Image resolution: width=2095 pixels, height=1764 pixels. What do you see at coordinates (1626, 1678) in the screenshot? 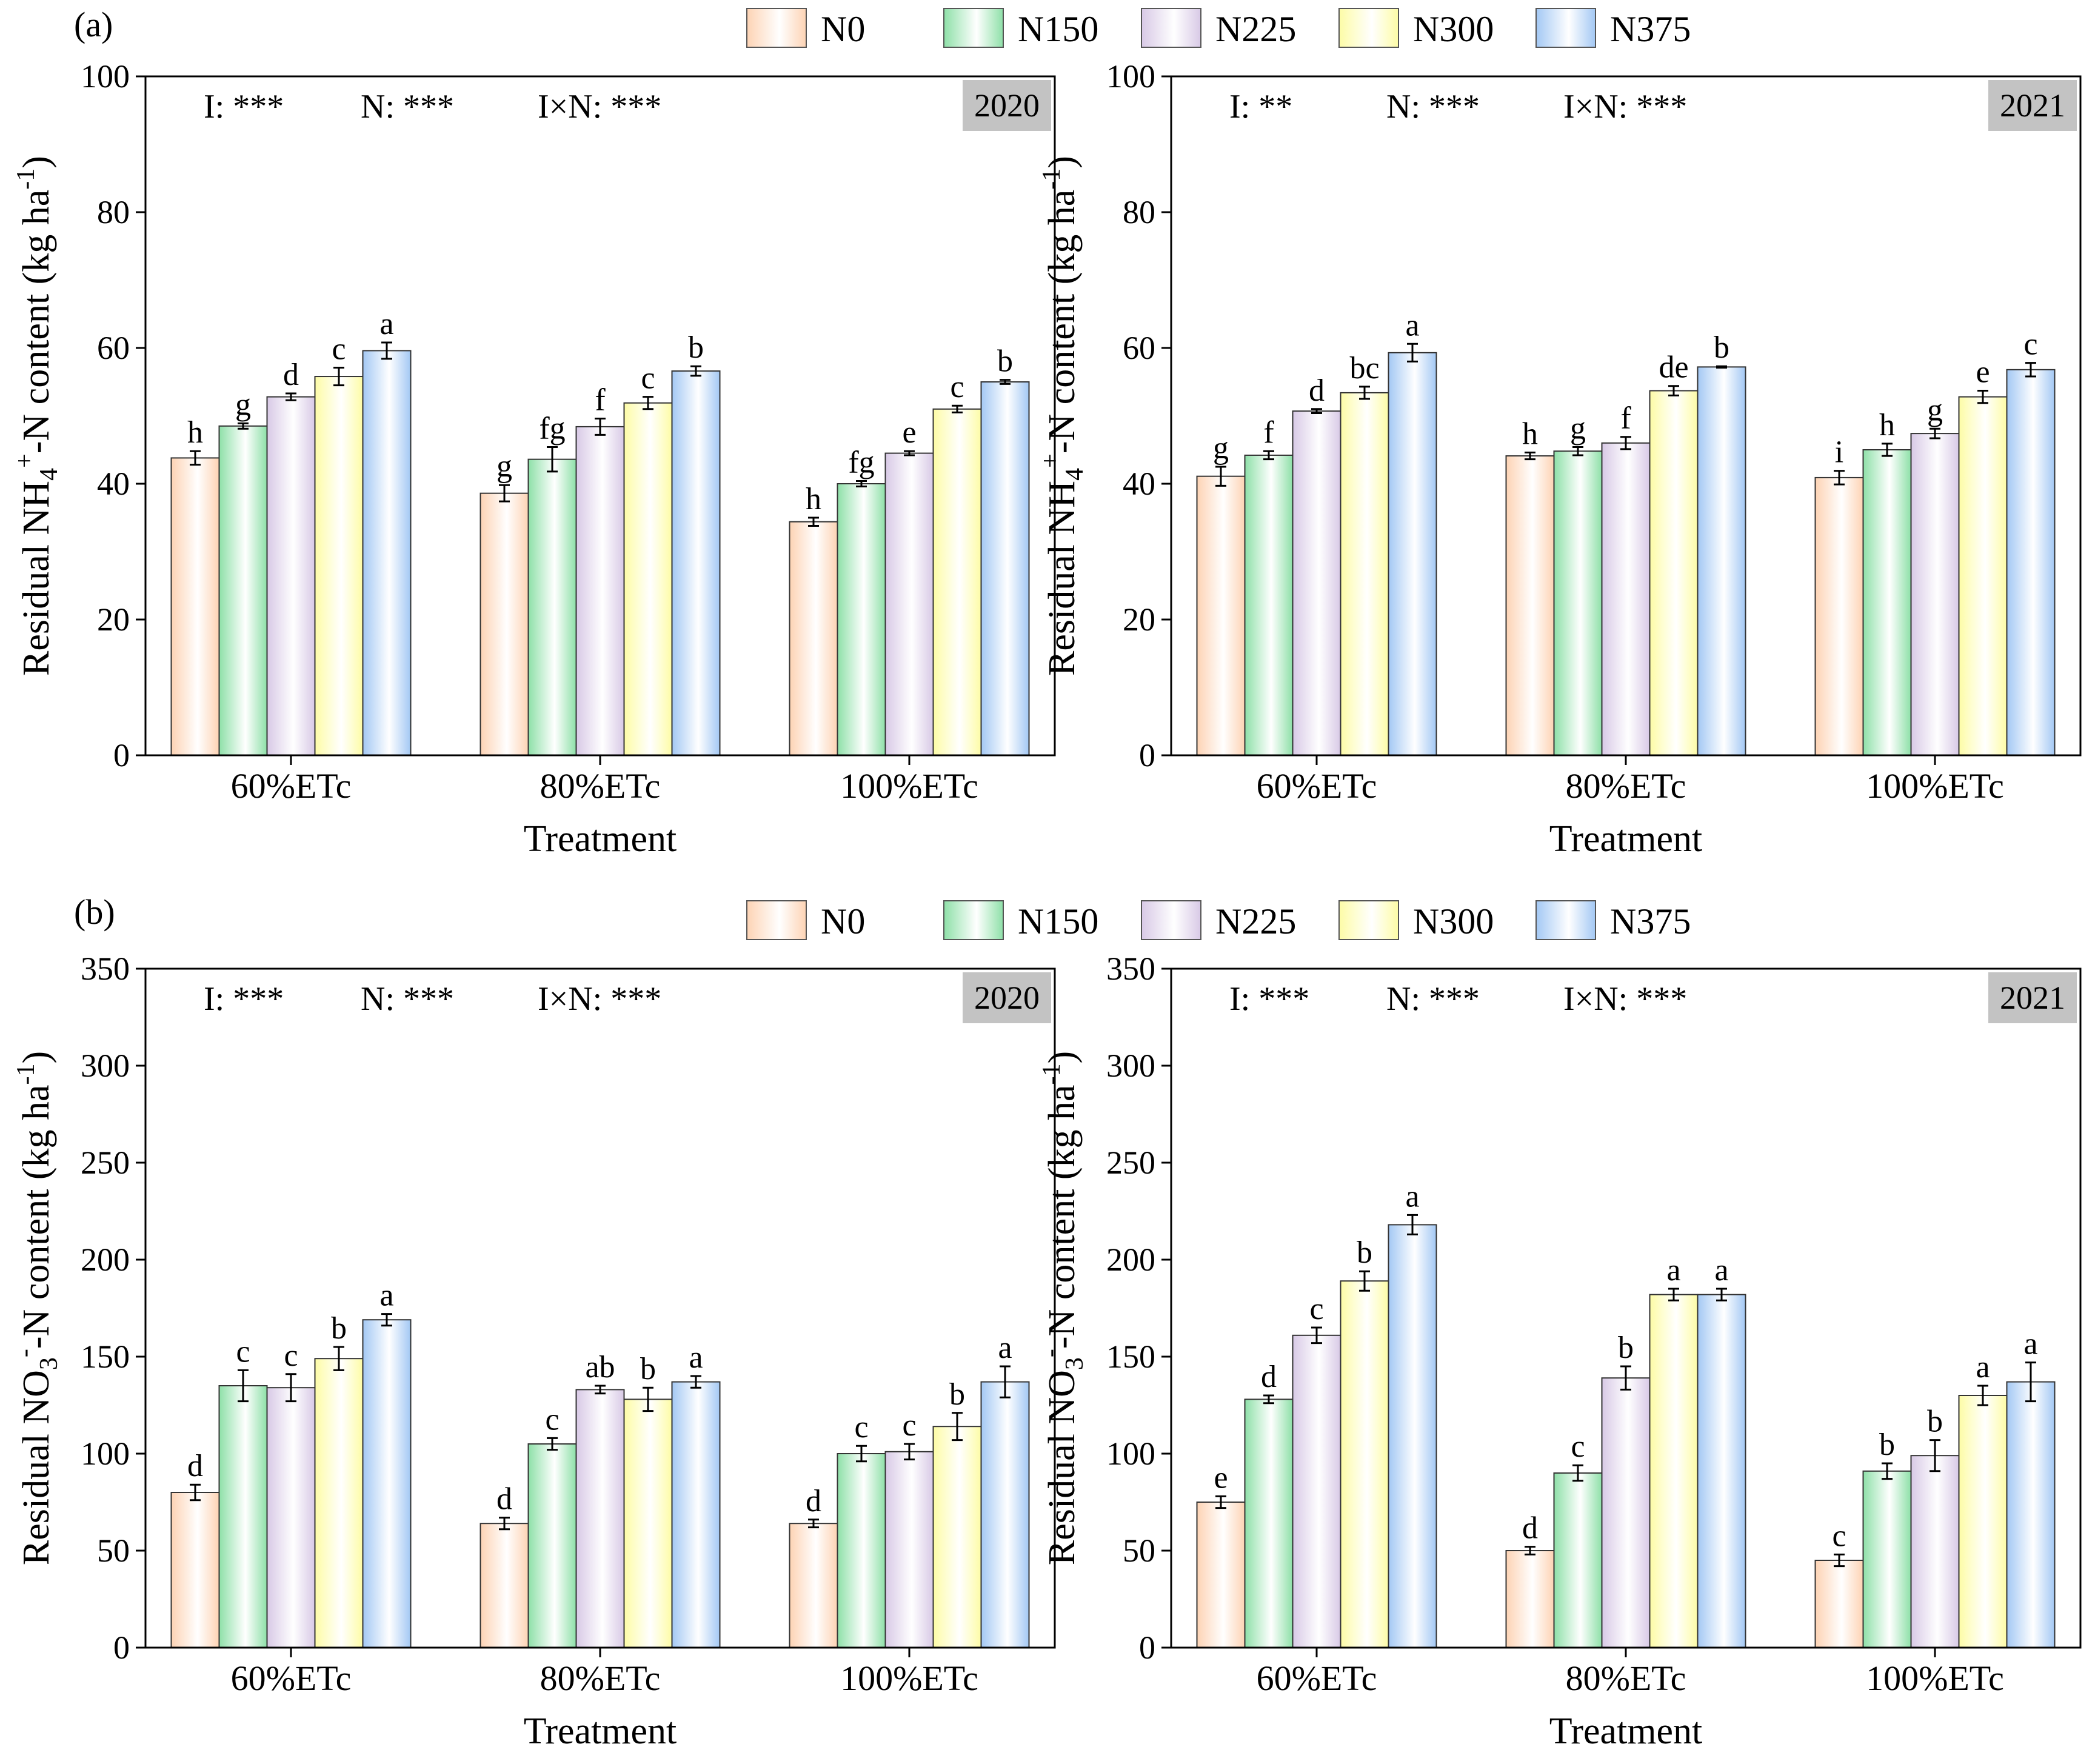
I see `x-tick-label: 80%ETc` at bounding box center [1626, 1678].